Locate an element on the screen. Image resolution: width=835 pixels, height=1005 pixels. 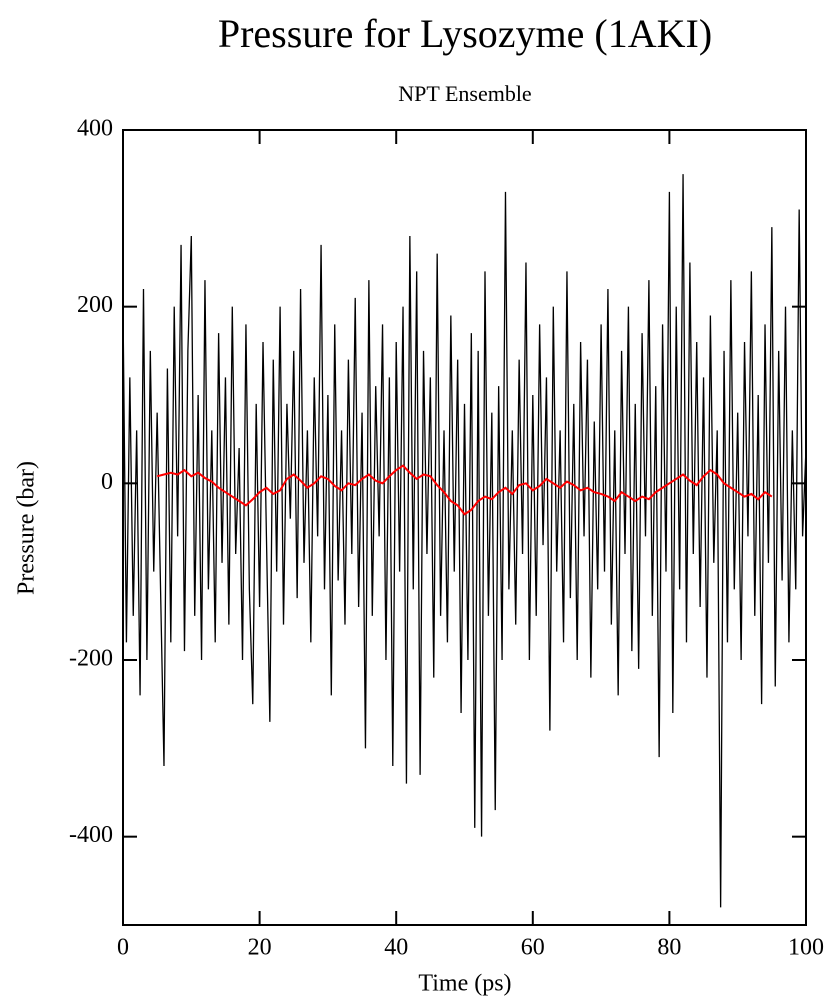
chart-subtitle: NPT Ensemble is located at coordinates (464, 93).